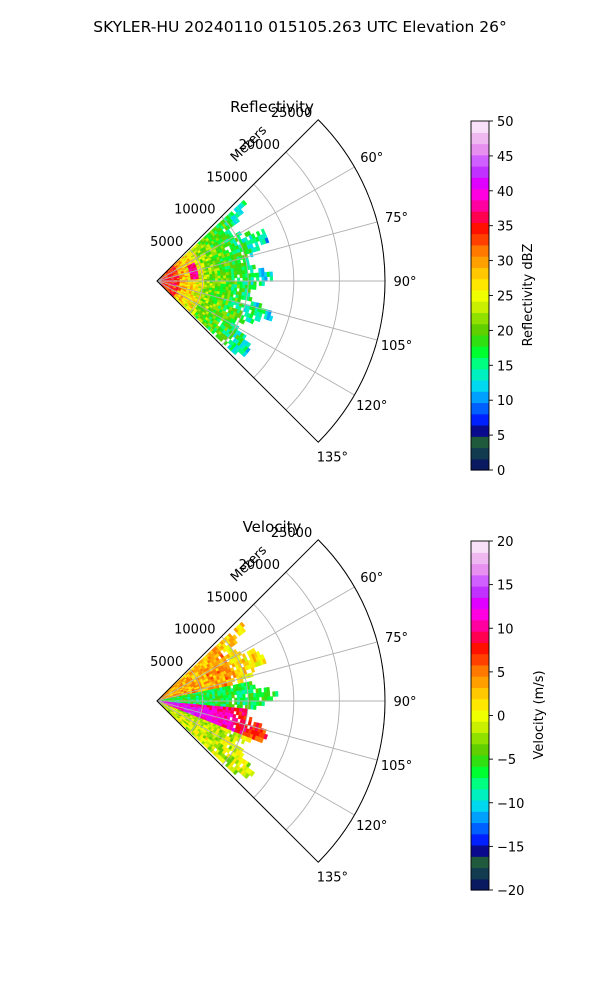 The height and width of the screenshot is (1000, 600). I want to click on radial-tick-label: 25000, so click(291, 533).